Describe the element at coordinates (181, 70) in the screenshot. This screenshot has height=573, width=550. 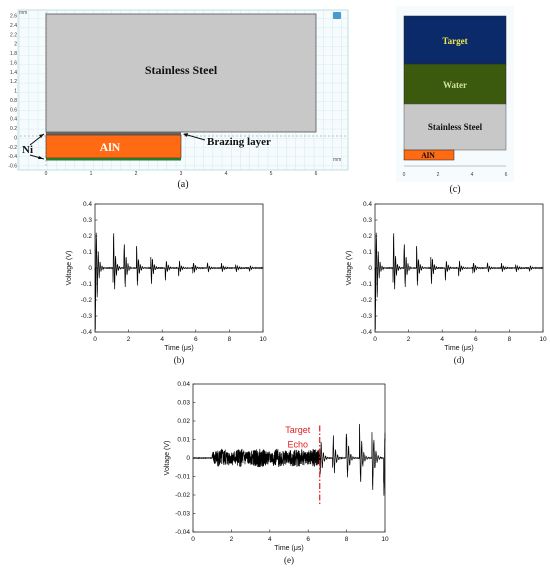
I see `stainless-steel-label: Stainless Steel` at that location.